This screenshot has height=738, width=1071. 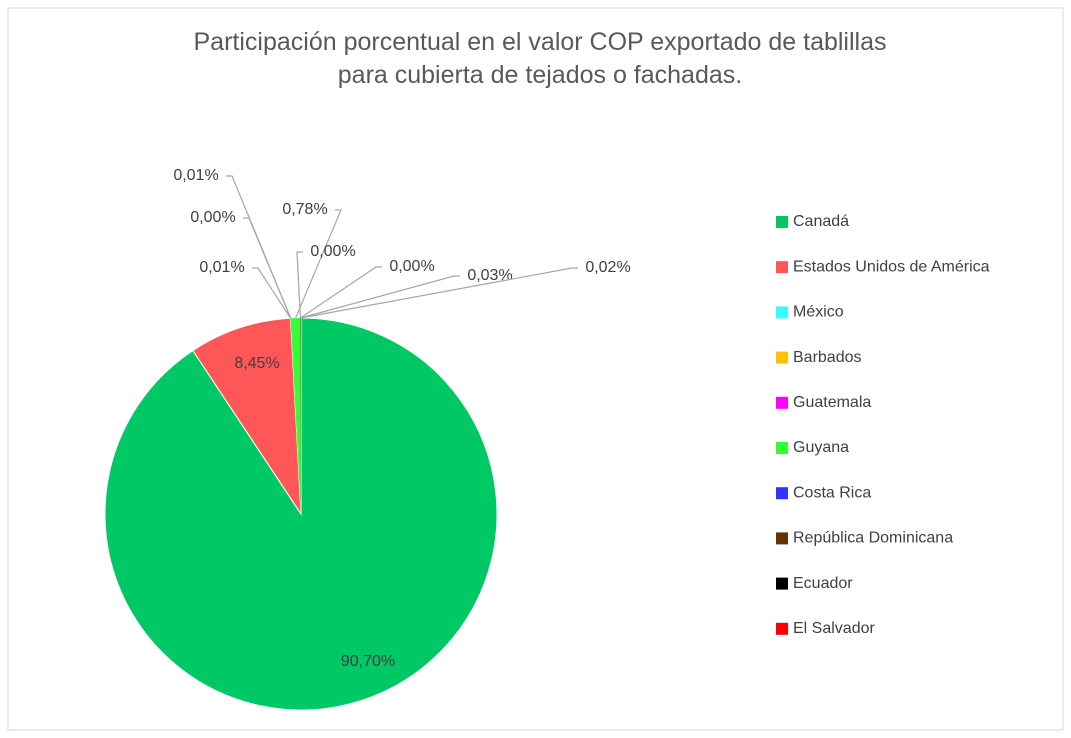 What do you see at coordinates (821, 221) in the screenshot?
I see `legend-label: Canadá` at bounding box center [821, 221].